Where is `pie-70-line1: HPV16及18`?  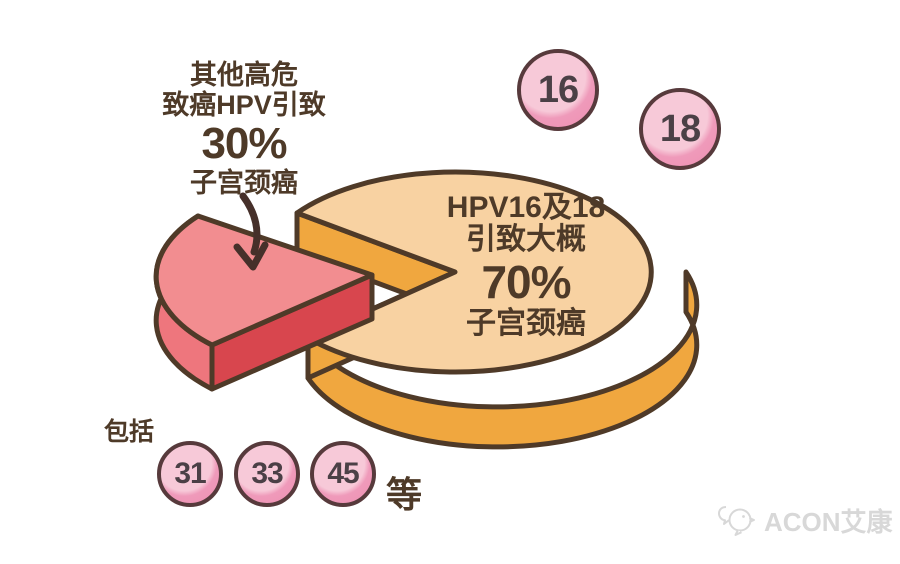
pie-70-line1: HPV16及18 is located at coordinates (526, 207).